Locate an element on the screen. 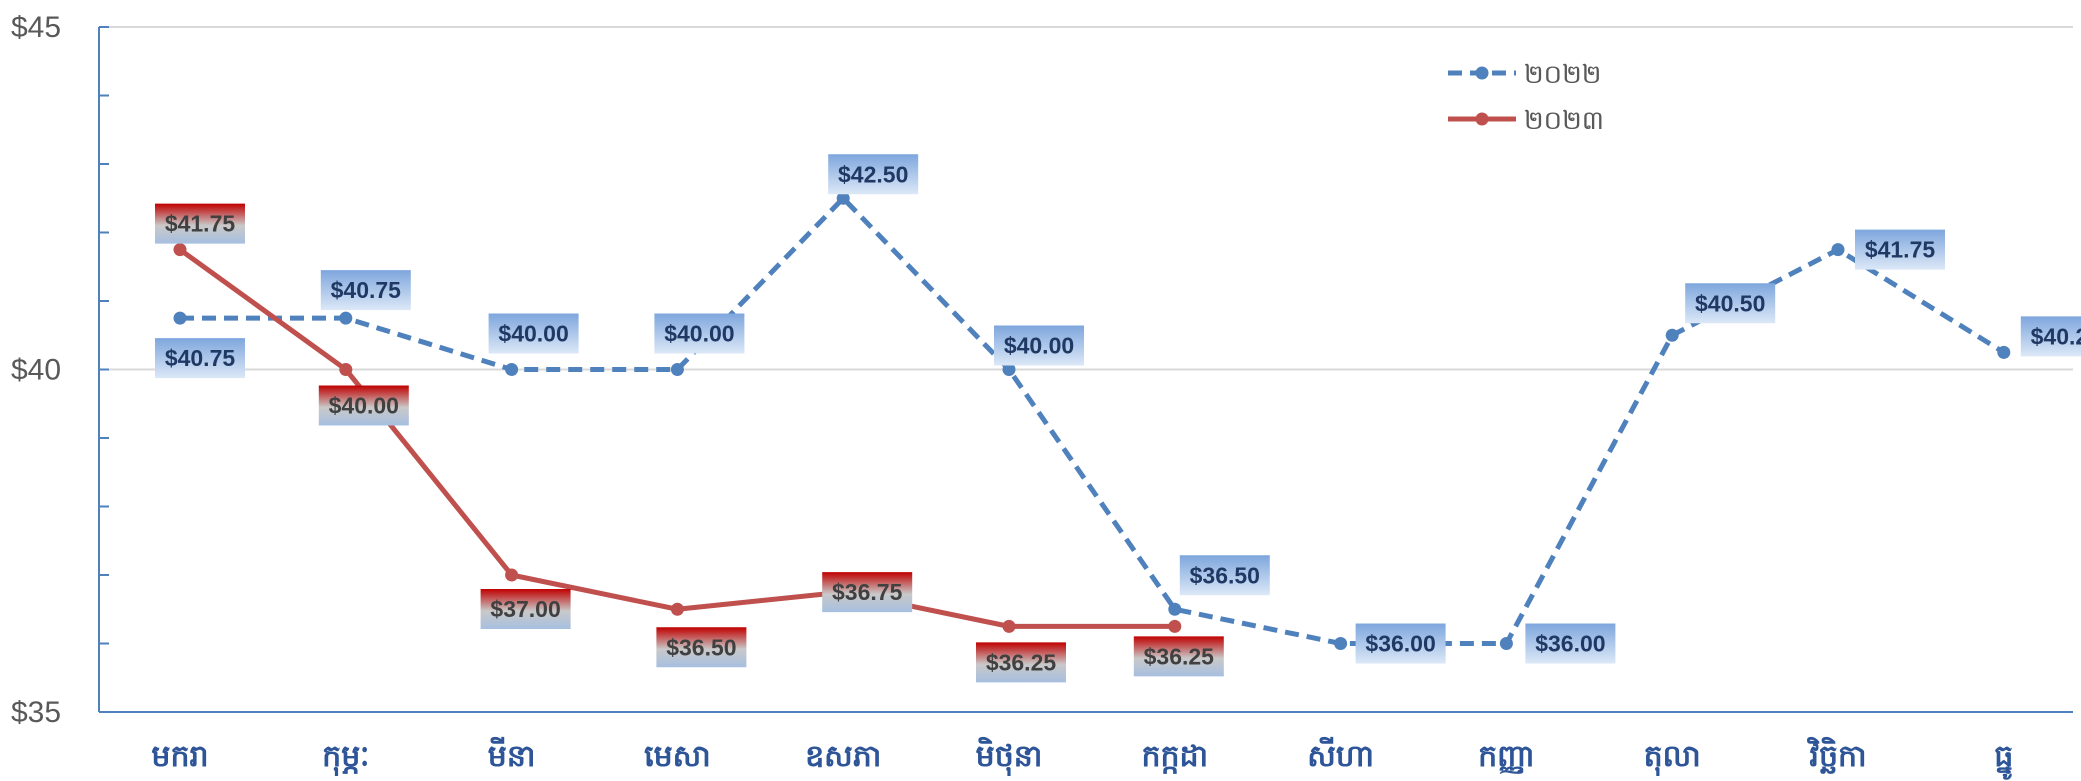 This screenshot has width=2081, height=781. data-label-text: $42.50 is located at coordinates (873, 174).